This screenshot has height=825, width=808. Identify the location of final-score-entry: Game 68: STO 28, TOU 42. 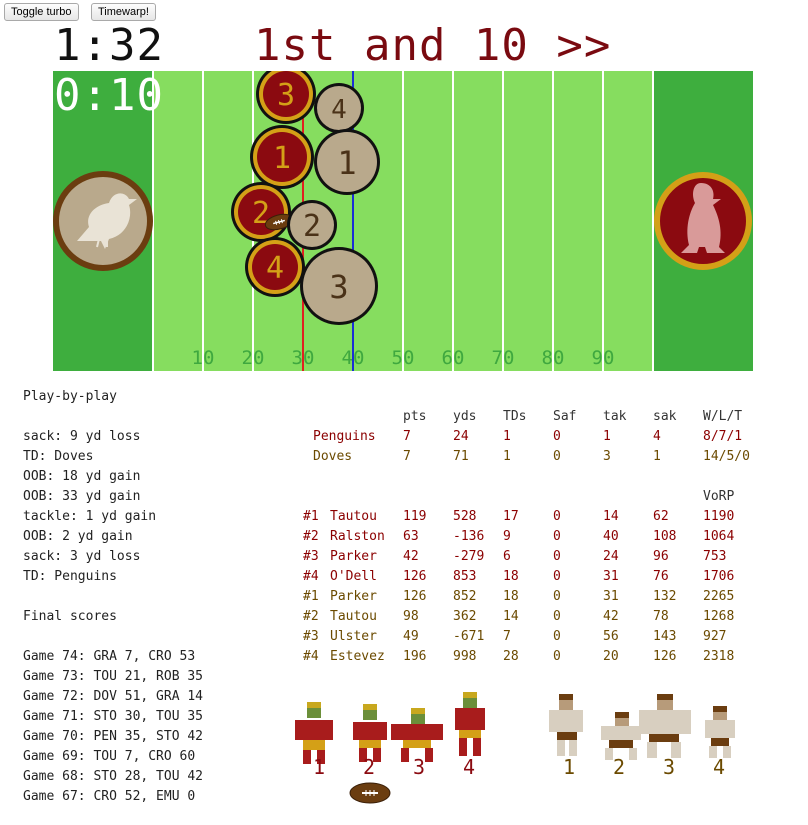
(113, 776).